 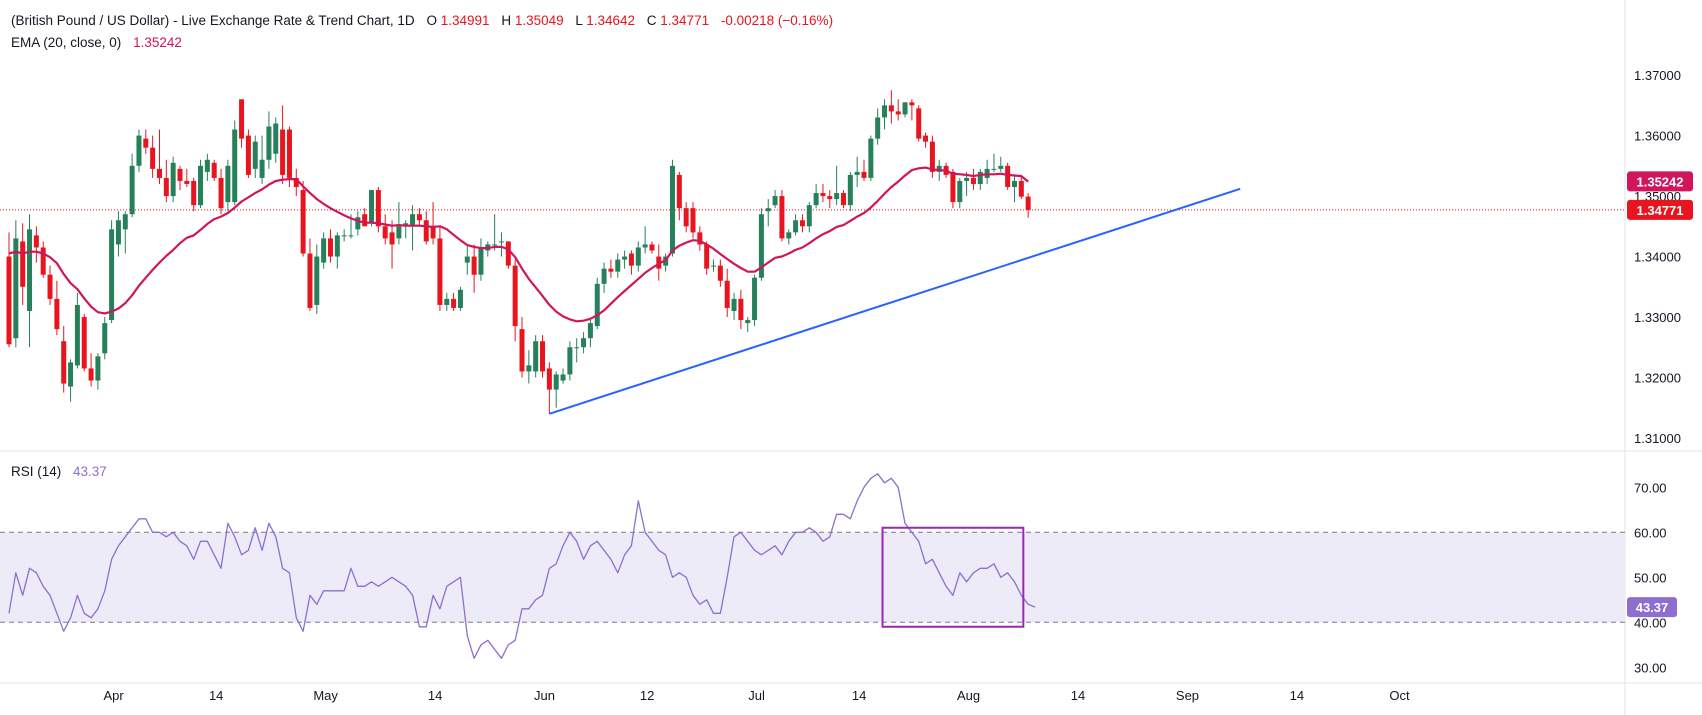 I want to click on legend-o-label: O, so click(x=431, y=20).